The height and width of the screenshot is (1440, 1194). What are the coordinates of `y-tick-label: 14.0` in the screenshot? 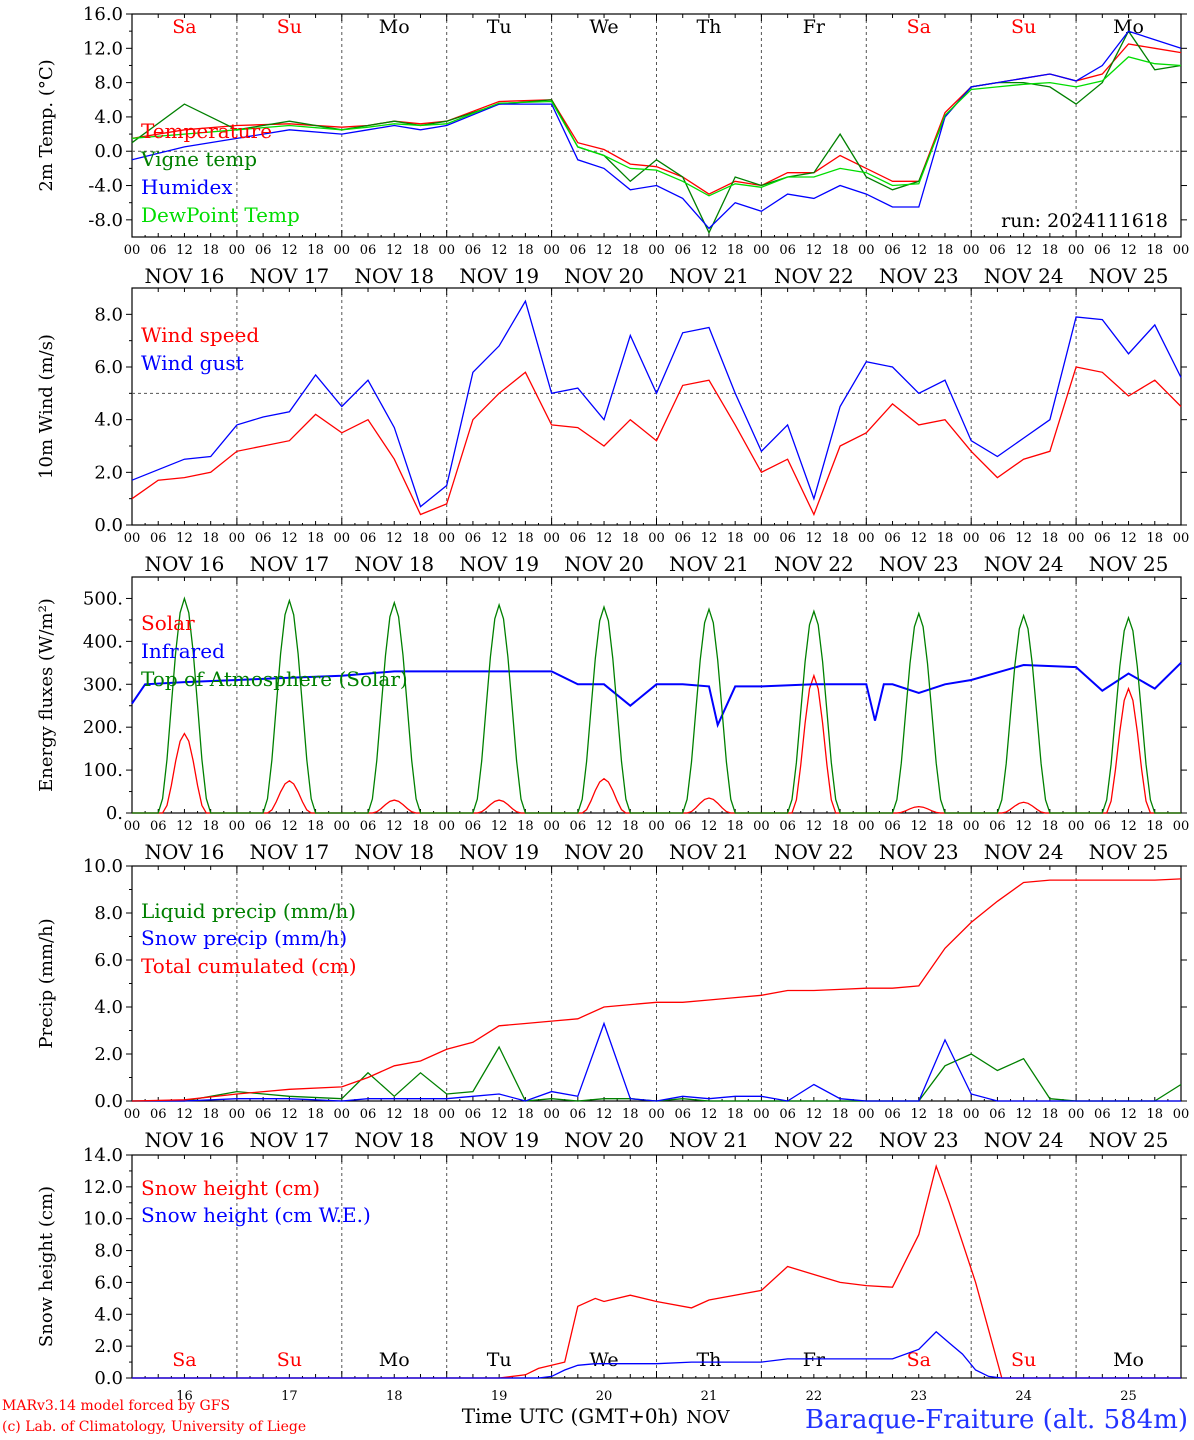 It's located at (103, 1155).